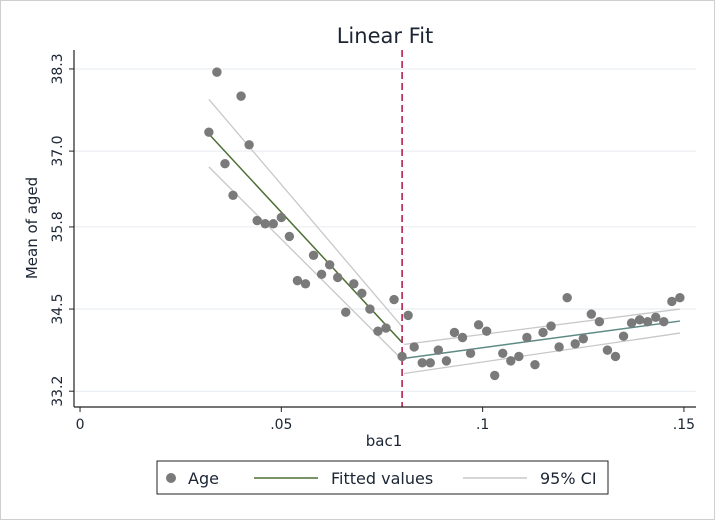 The width and height of the screenshot is (715, 520). What do you see at coordinates (482, 425) in the screenshot?
I see `x-tick-label: .1` at bounding box center [482, 425].